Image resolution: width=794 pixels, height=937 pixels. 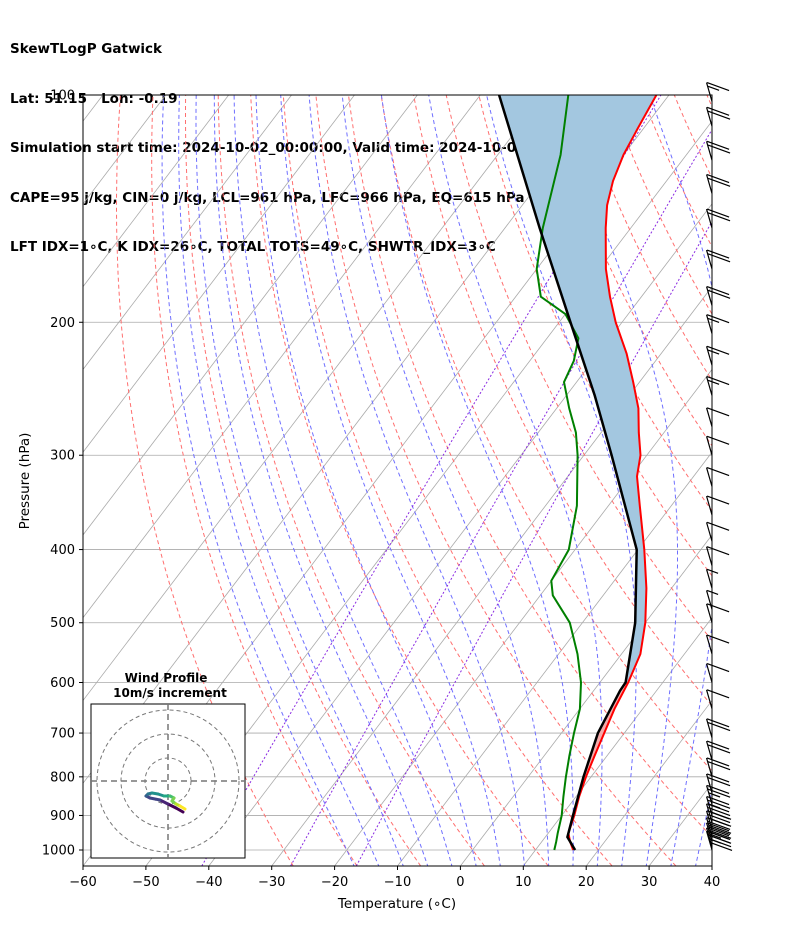 I want to click on x-tick-label: −20, so click(x=334, y=882).